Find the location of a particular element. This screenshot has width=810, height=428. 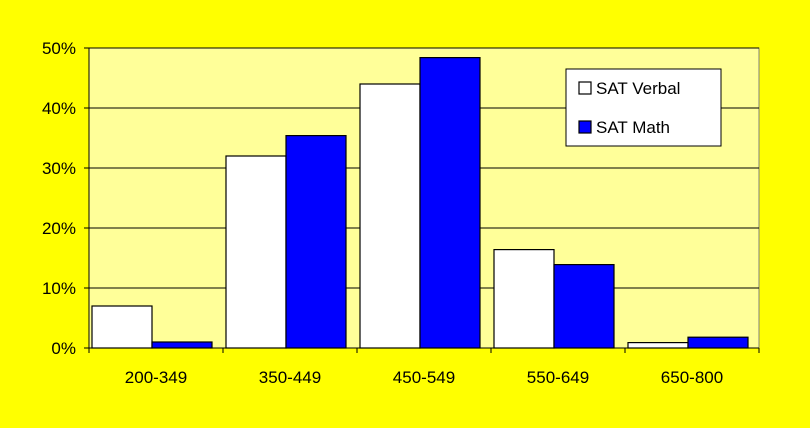

x-tick-label: 450-549 is located at coordinates (424, 377).